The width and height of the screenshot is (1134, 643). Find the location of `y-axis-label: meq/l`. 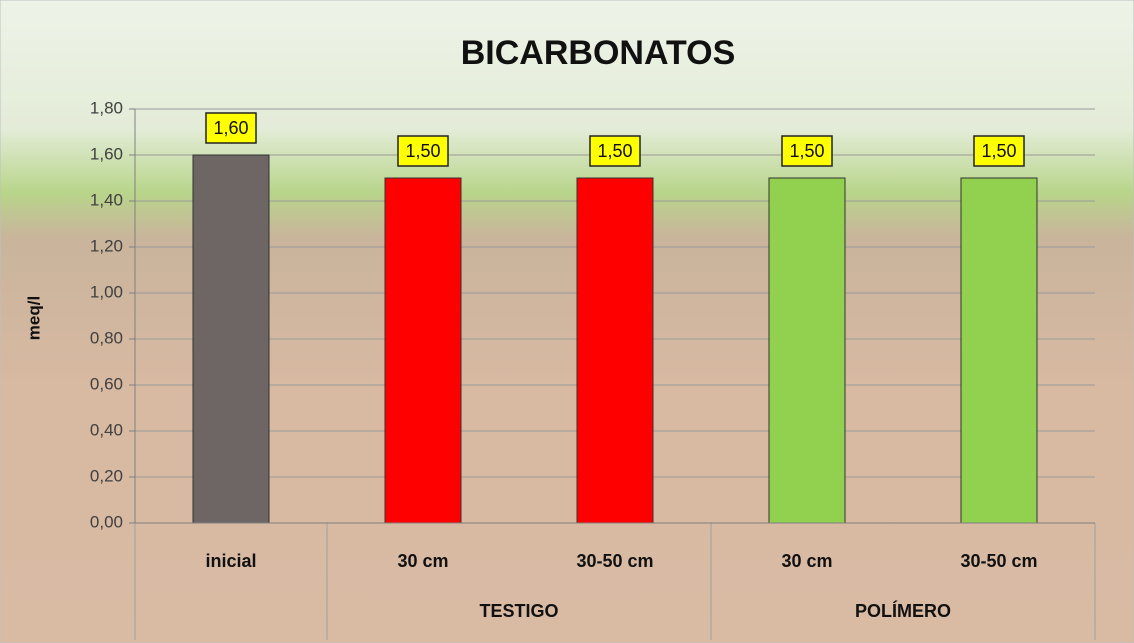

y-axis-label: meq/l is located at coordinates (33, 318).